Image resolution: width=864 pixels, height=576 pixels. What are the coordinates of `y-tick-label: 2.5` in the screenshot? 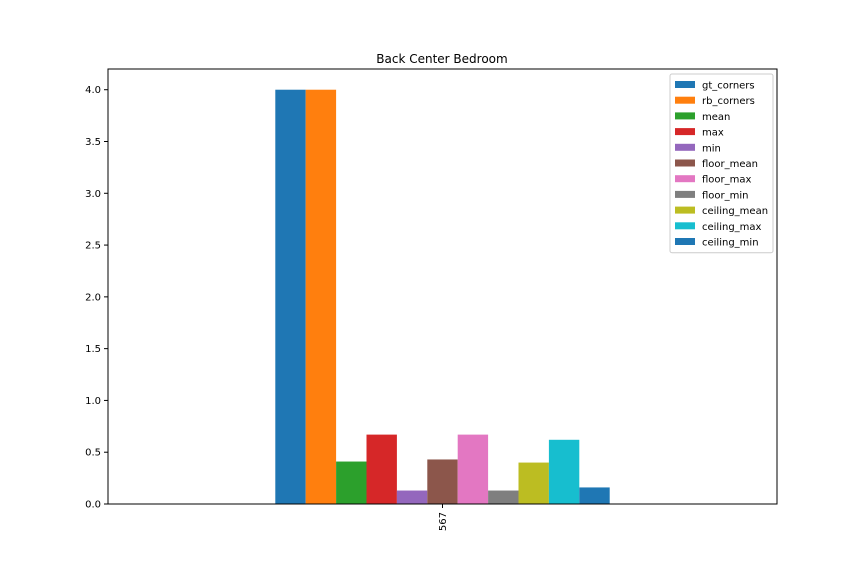 It's located at (93, 246).